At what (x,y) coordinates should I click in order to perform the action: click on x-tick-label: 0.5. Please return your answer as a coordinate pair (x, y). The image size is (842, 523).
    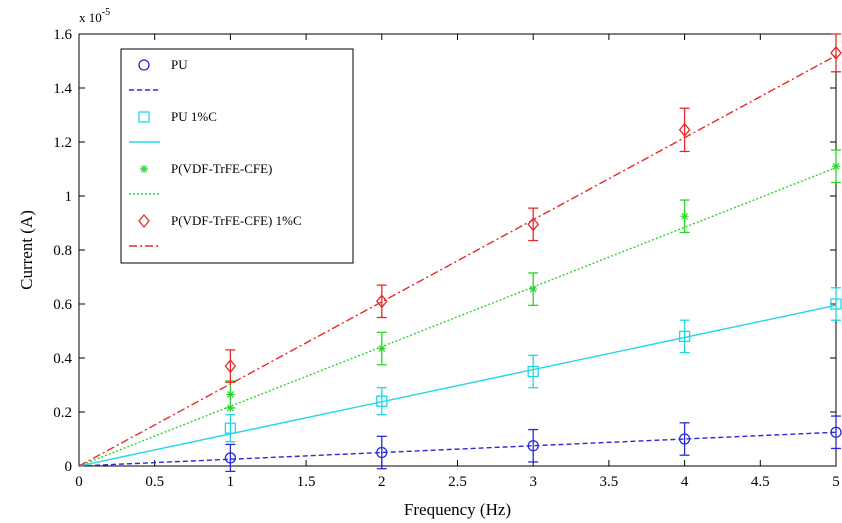
    Looking at the image, I should click on (154, 482).